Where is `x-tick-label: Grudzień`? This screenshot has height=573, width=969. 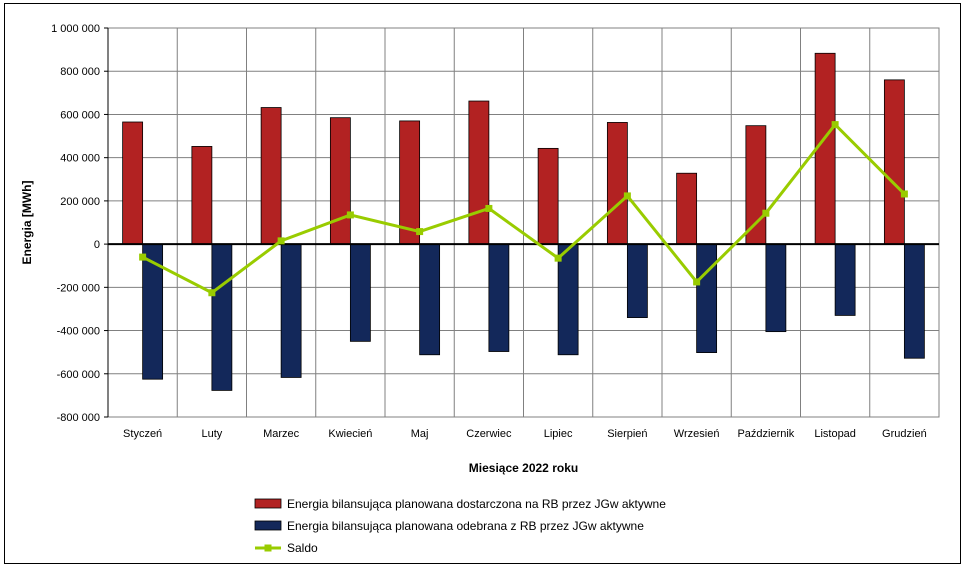
x-tick-label: Grudzień is located at coordinates (904, 434).